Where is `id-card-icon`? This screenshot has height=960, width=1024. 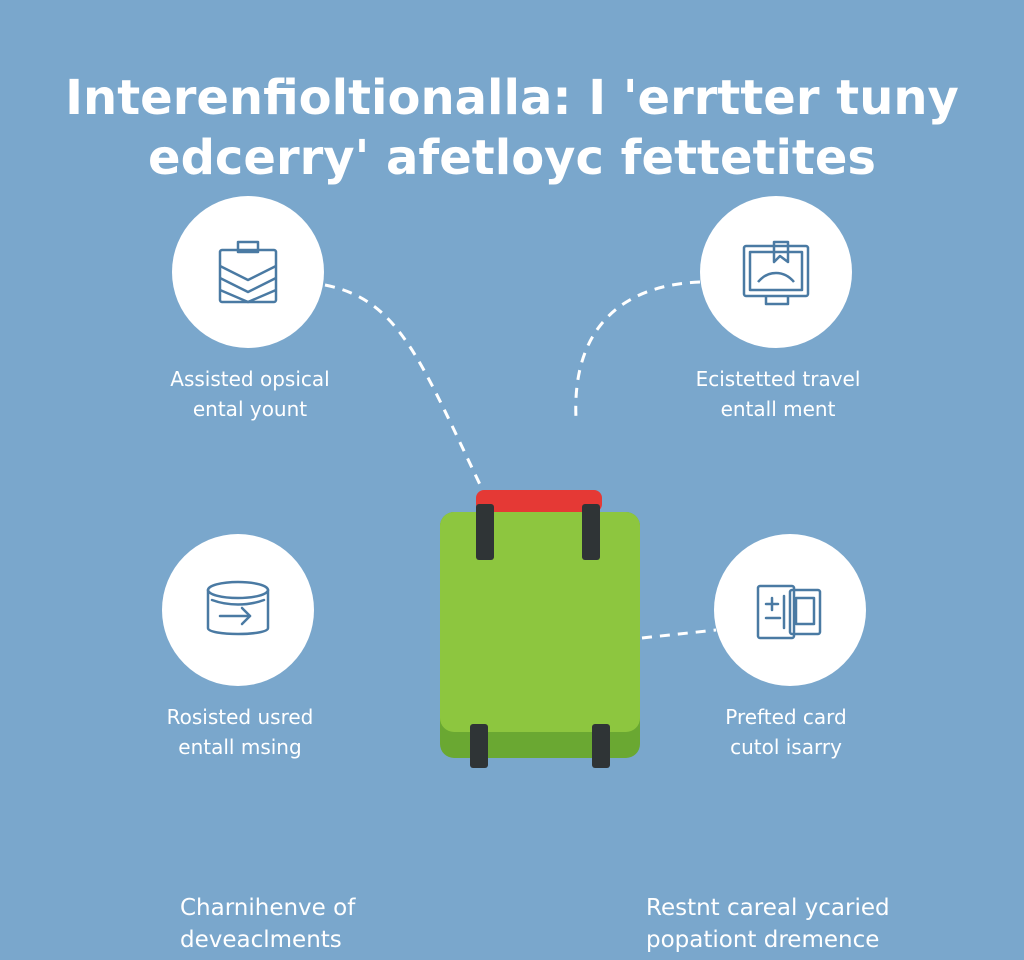
id-card-icon is located at coordinates (789, 612).